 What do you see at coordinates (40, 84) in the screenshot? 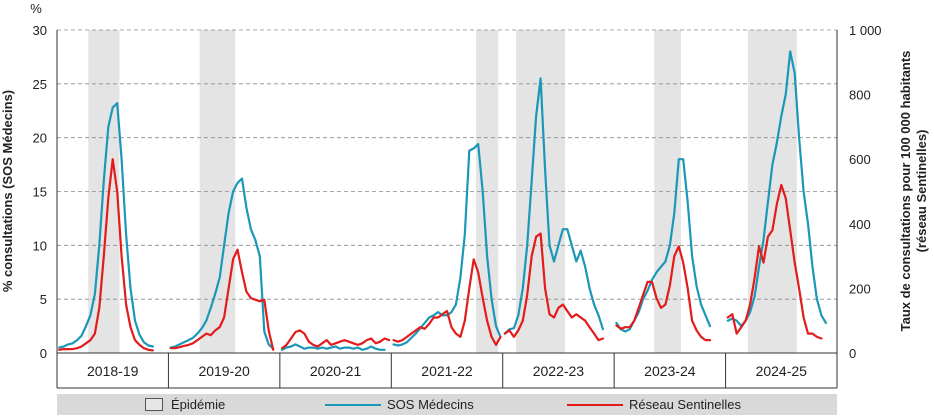
I see `left-tick-label: 25` at bounding box center [40, 84].